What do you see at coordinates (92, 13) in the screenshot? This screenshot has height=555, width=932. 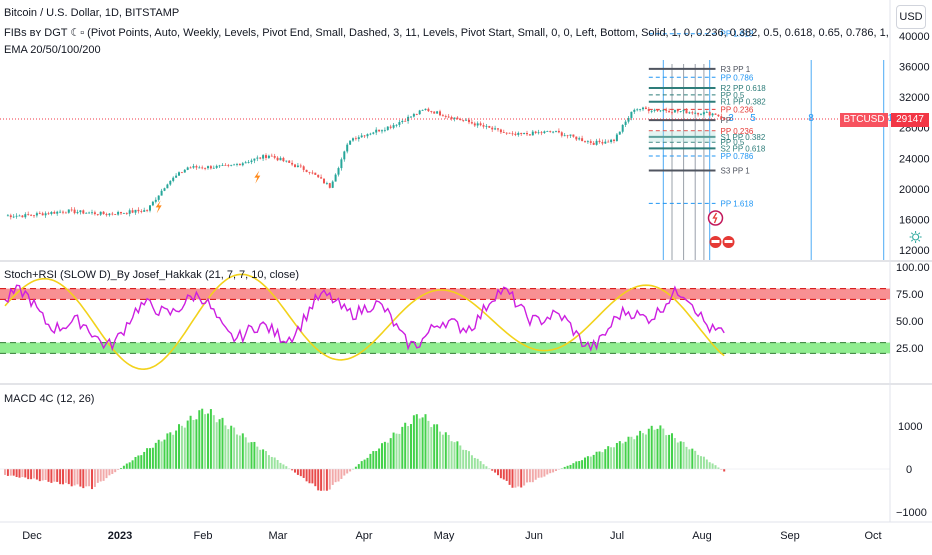 I see `symbol-title: Bitcoin / U.S. Dollar, 1D, BITSTAMP` at bounding box center [92, 13].